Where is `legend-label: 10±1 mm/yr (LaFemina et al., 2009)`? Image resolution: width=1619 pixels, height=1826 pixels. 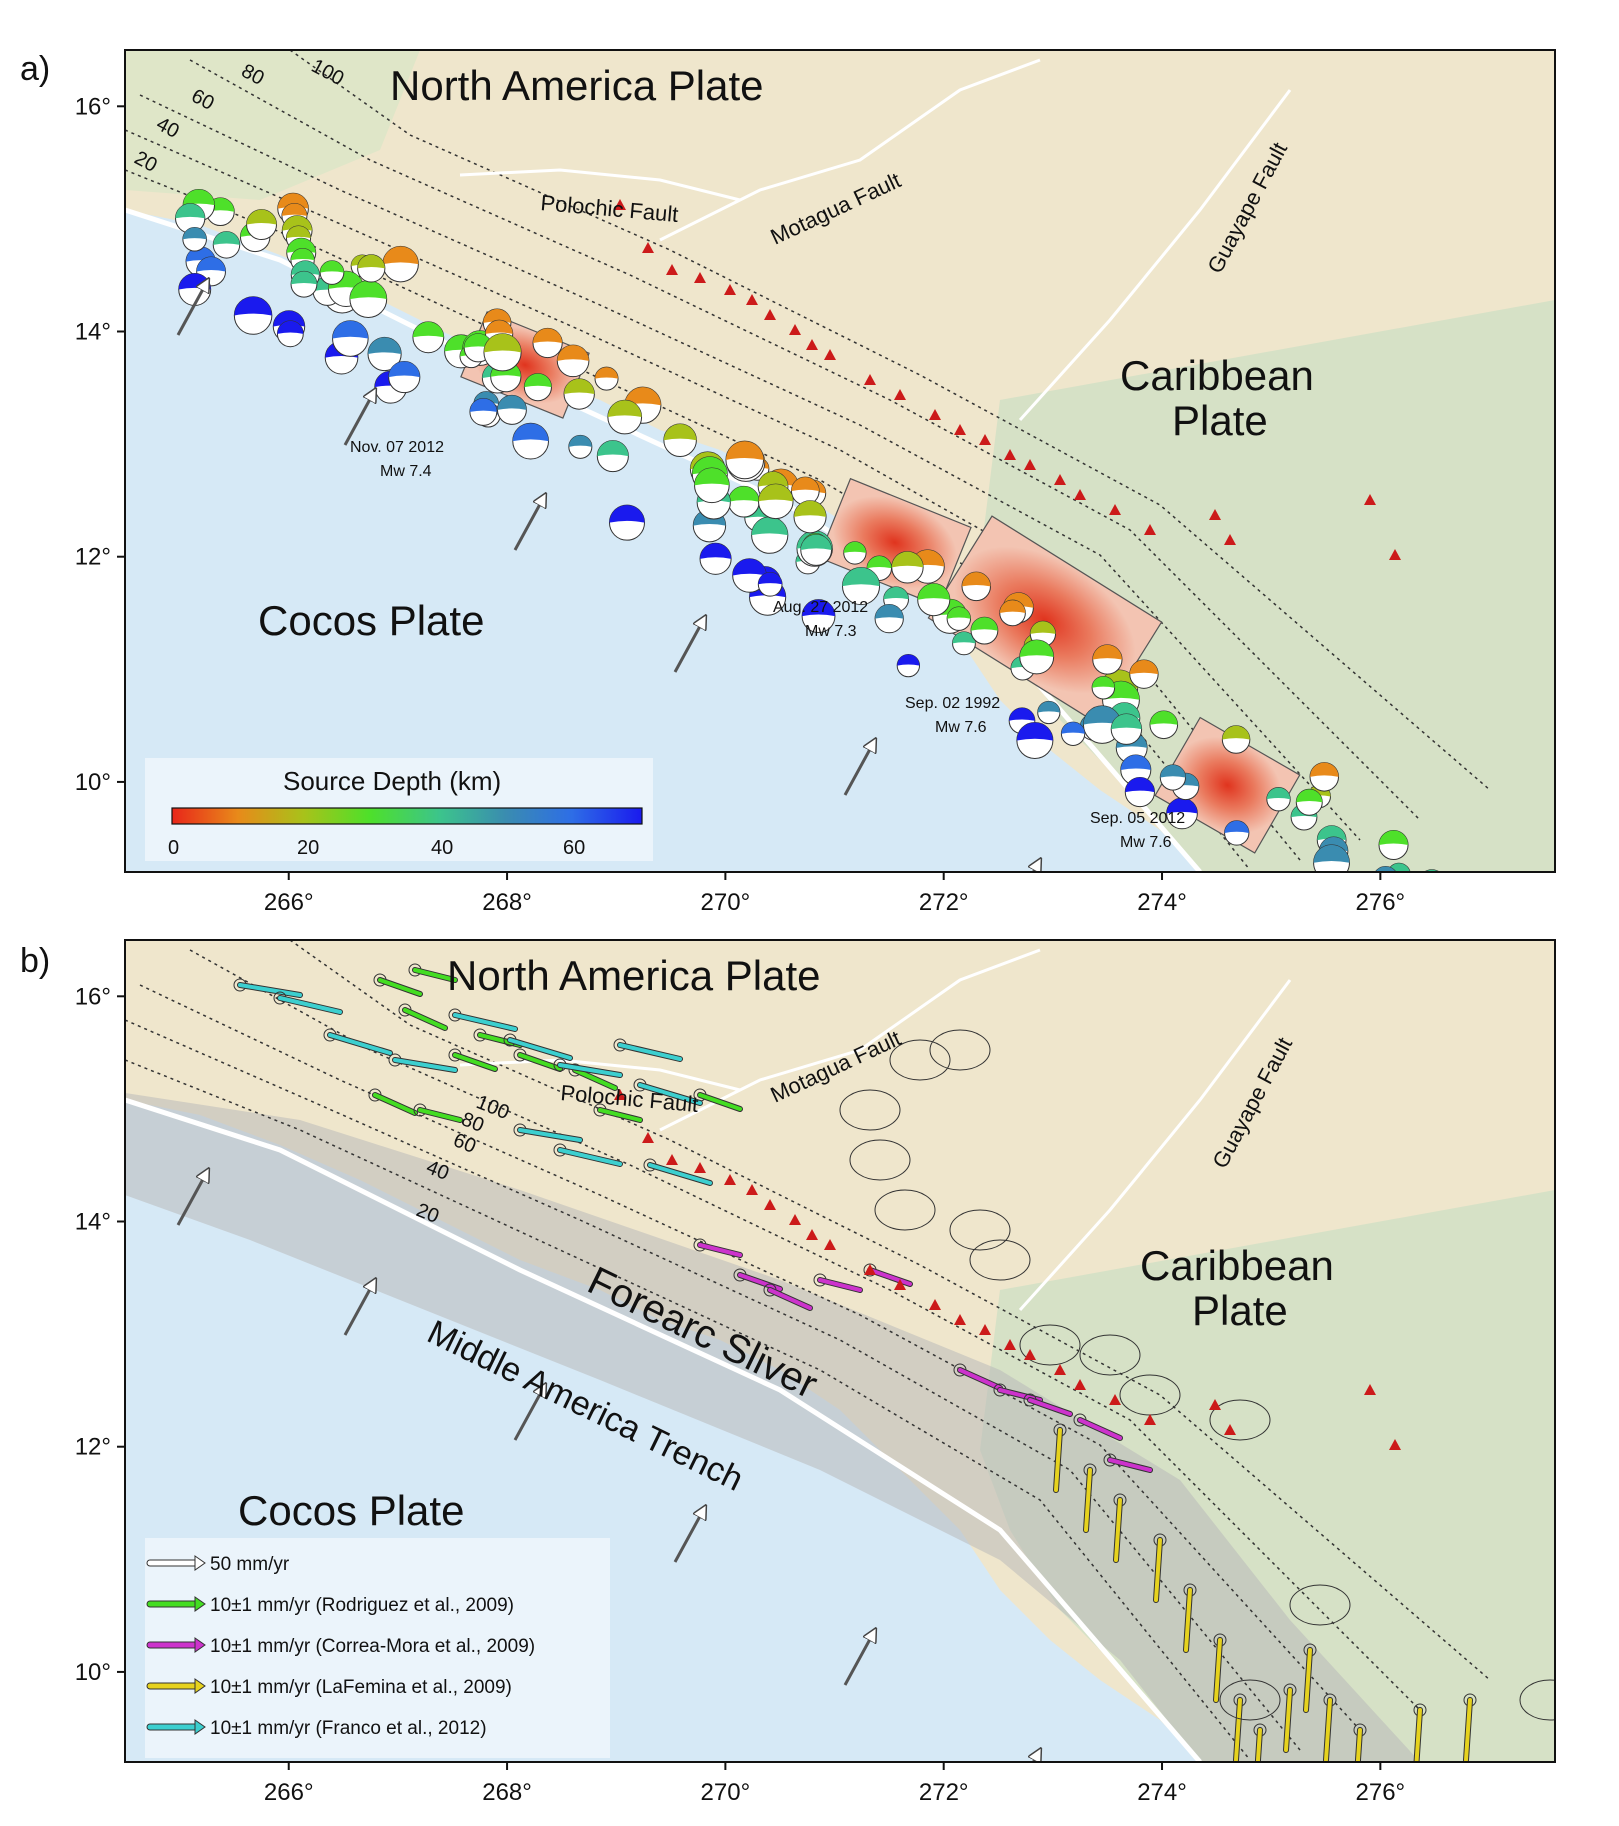 legend-label: 10±1 mm/yr (LaFemina et al., 2009) is located at coordinates (361, 1687).